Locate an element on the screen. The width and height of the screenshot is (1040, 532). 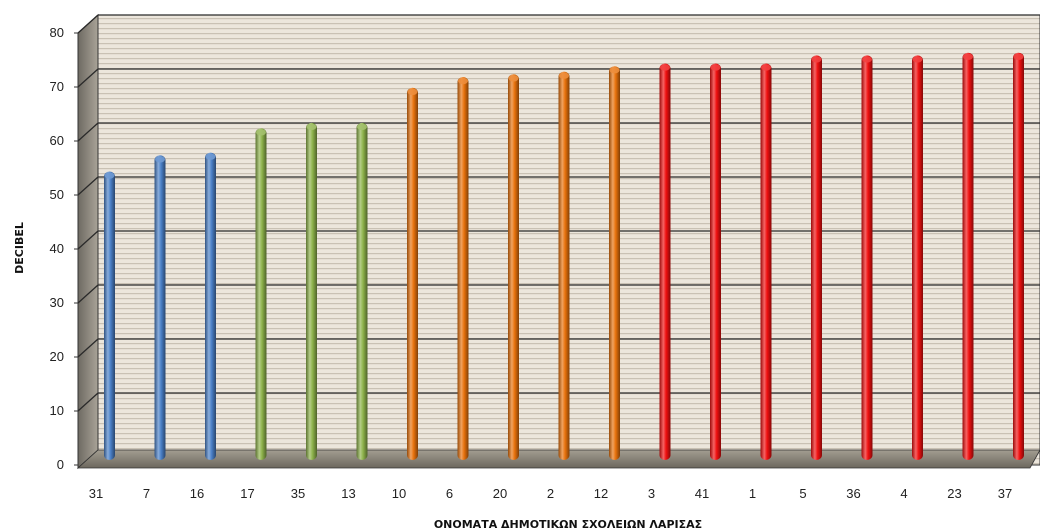
x-tick-label: 20 is located at coordinates (500, 493).